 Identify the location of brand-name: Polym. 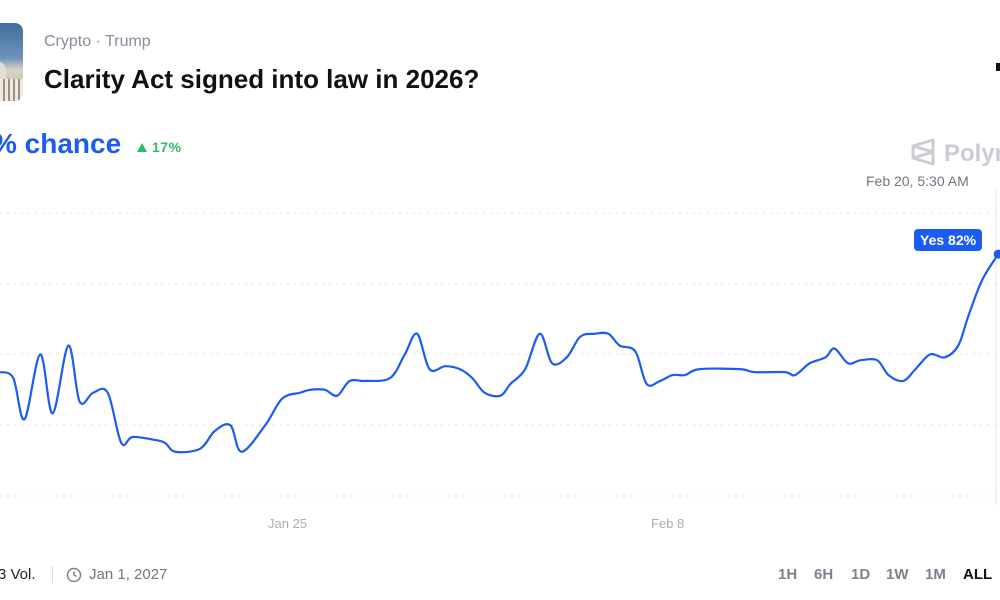
(972, 153).